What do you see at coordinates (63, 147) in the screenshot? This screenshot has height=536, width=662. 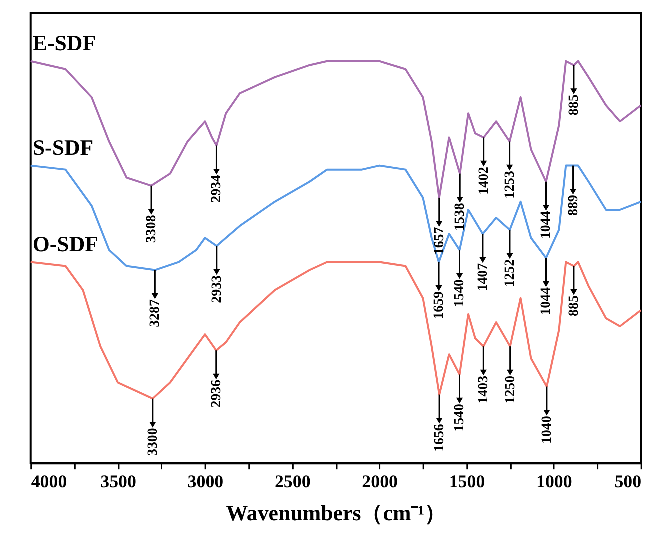 I see `series-label: S-SDF` at bounding box center [63, 147].